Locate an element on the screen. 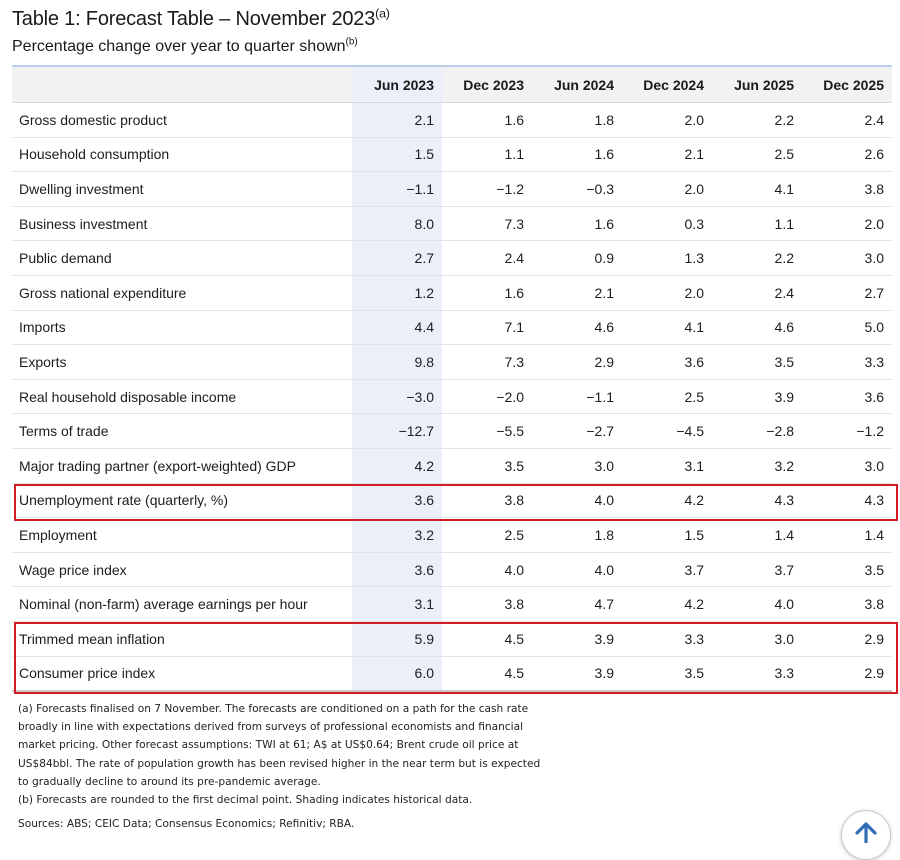  table-row: Gross domestic product 2.1 1.6 1.8 2.0 2.2 2.4 is located at coordinates (452, 120).